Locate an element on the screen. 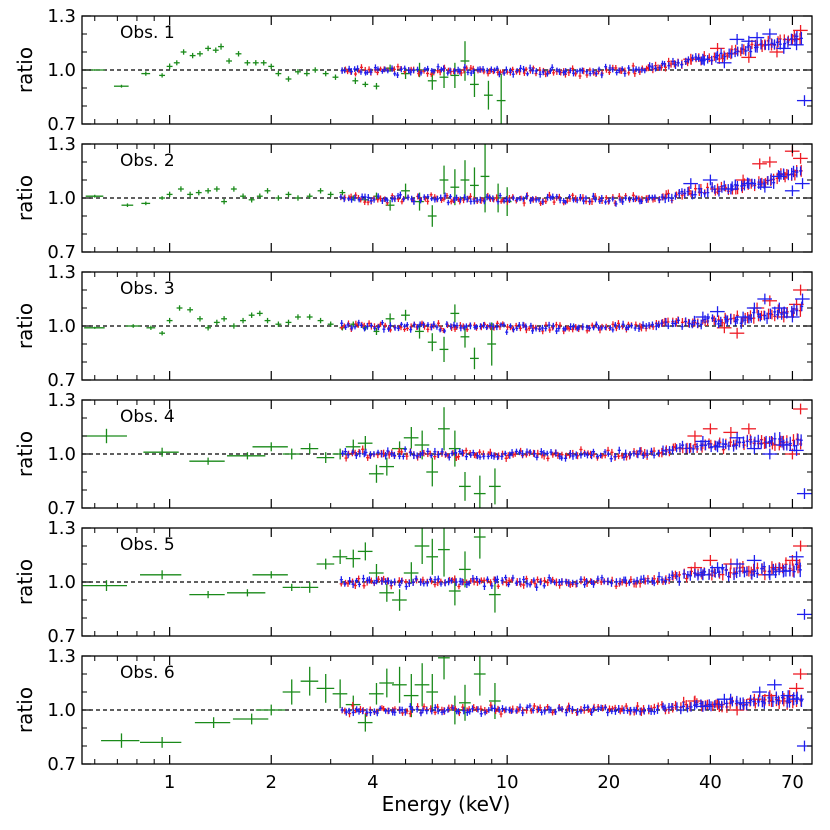 The image size is (830, 830). series-fpma is located at coordinates (573, 176).